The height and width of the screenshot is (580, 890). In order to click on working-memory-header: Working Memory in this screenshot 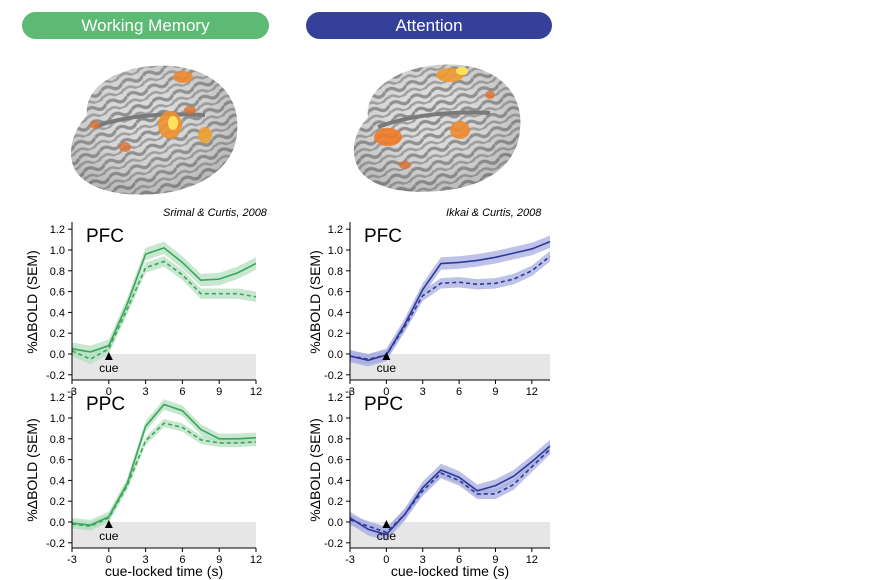, I will do `click(145, 25)`.